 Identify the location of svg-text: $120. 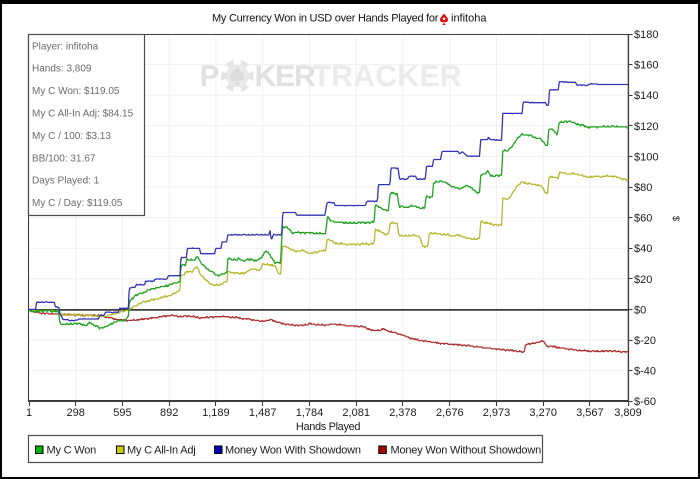
(646, 127).